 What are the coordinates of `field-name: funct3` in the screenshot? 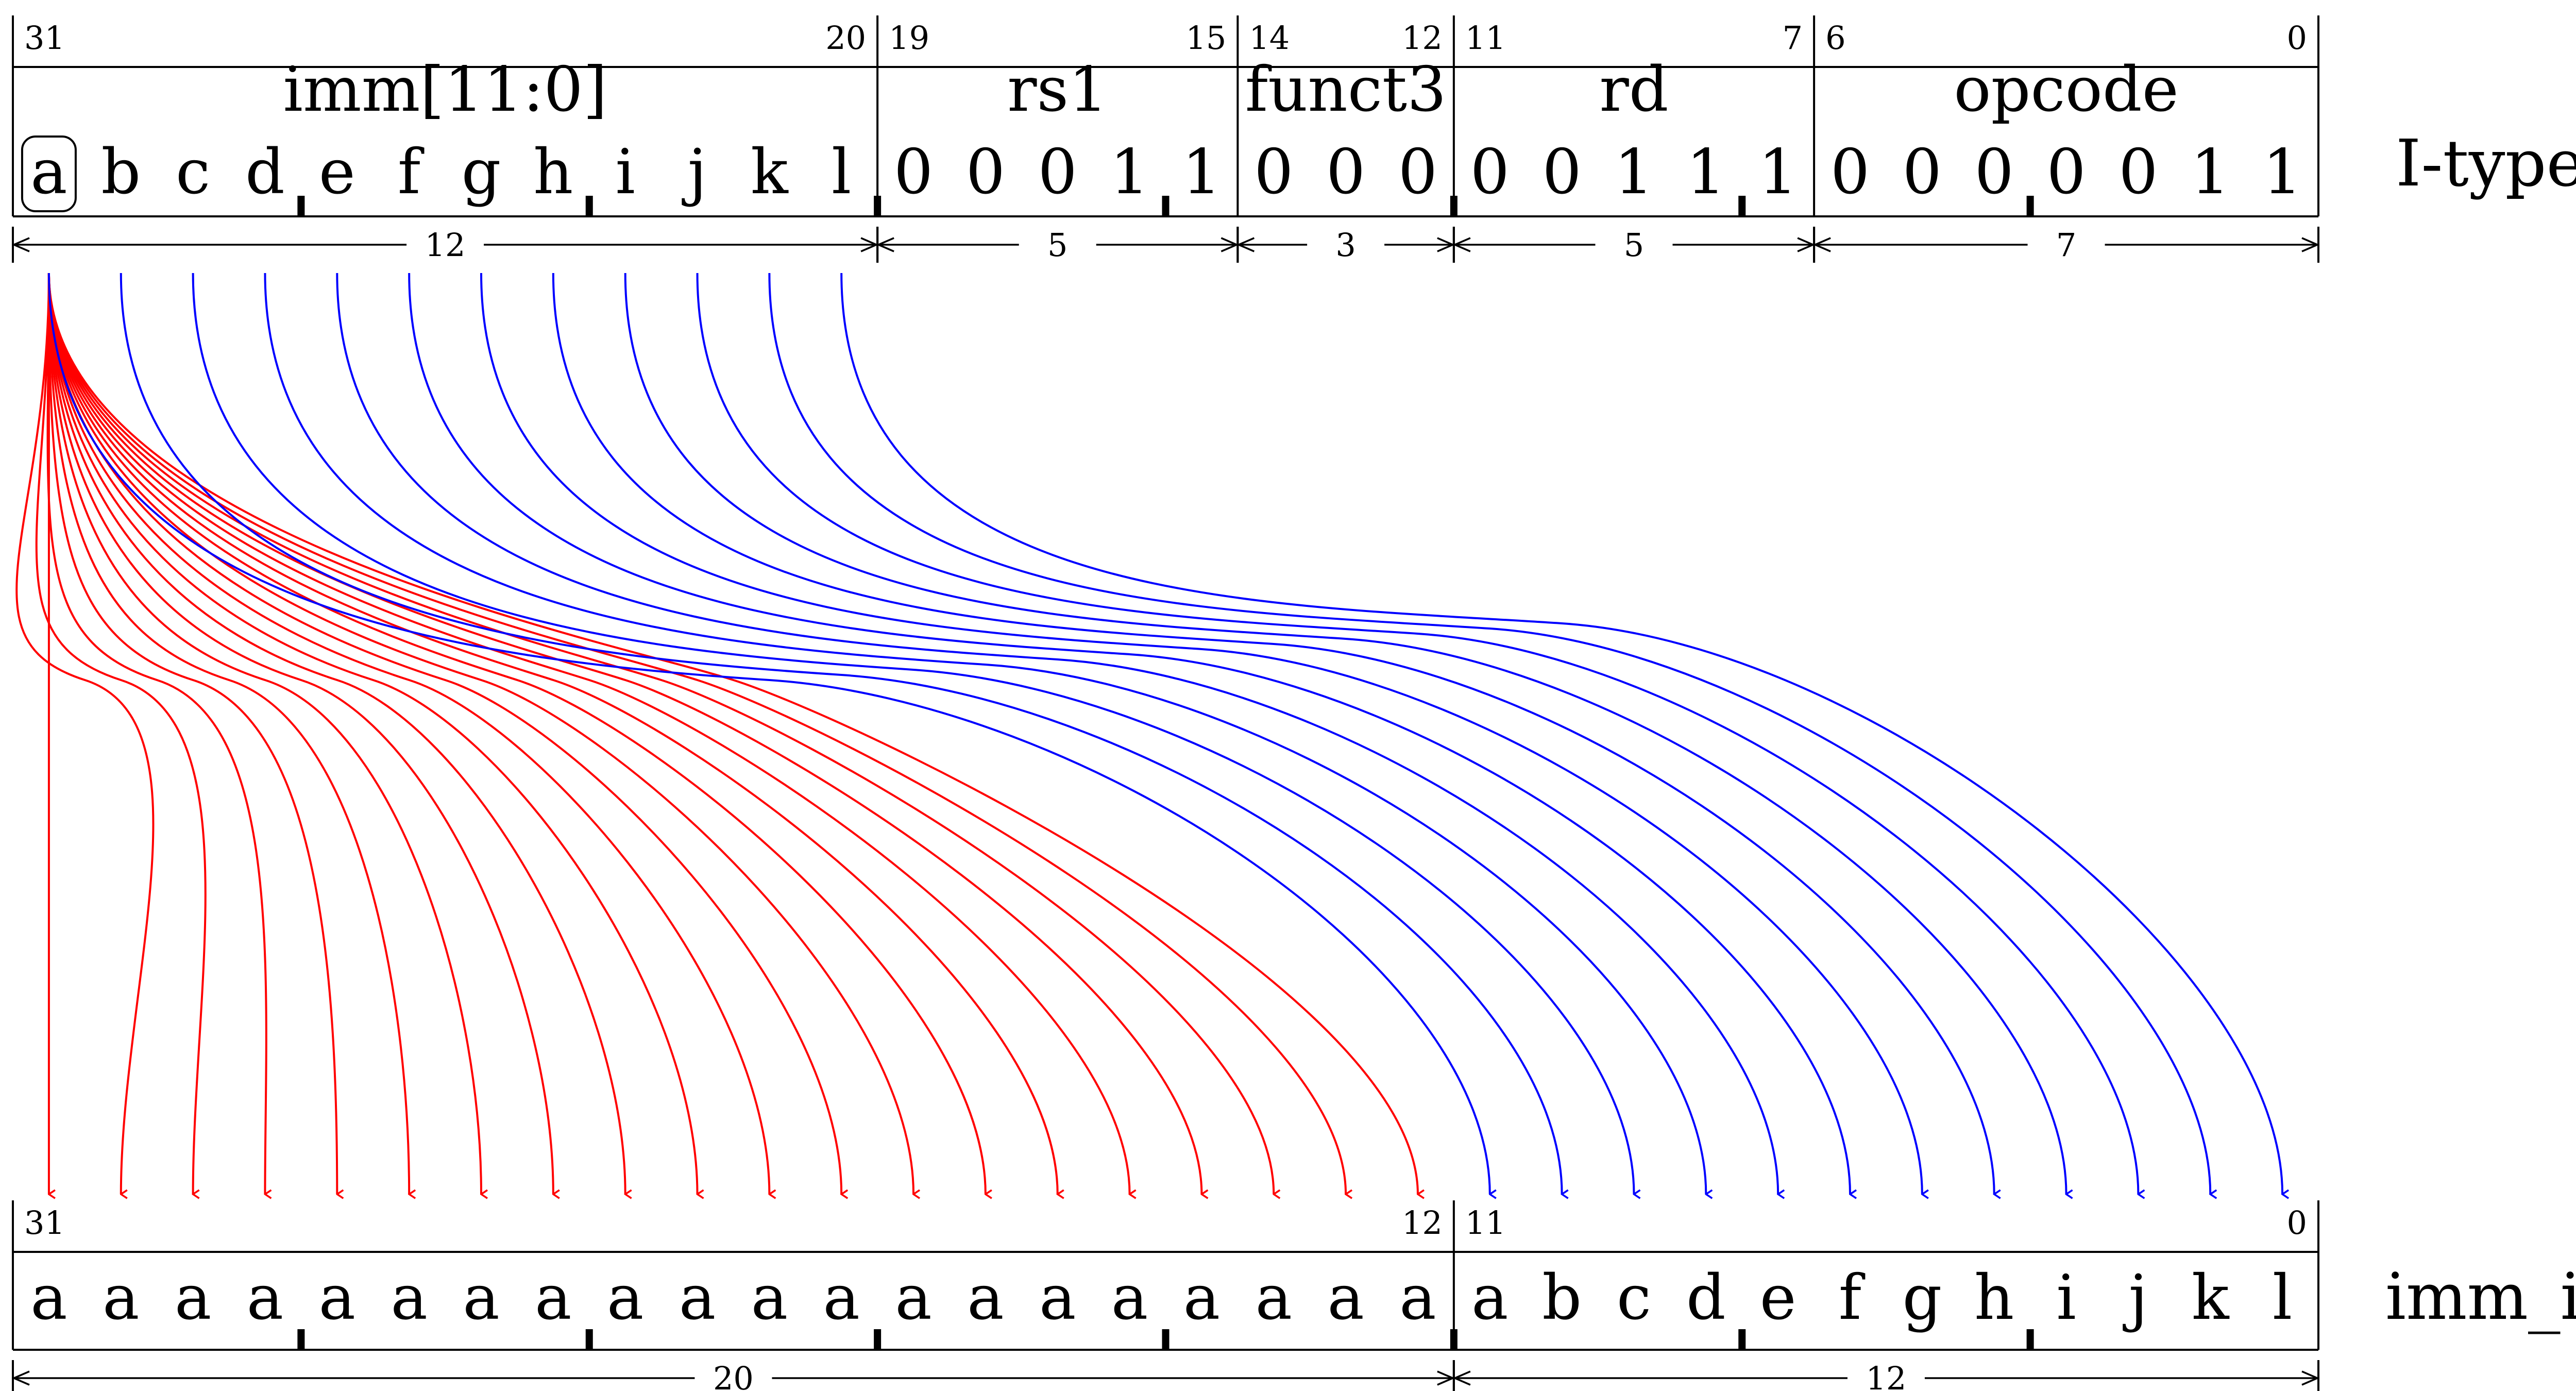 It's located at (1346, 90).